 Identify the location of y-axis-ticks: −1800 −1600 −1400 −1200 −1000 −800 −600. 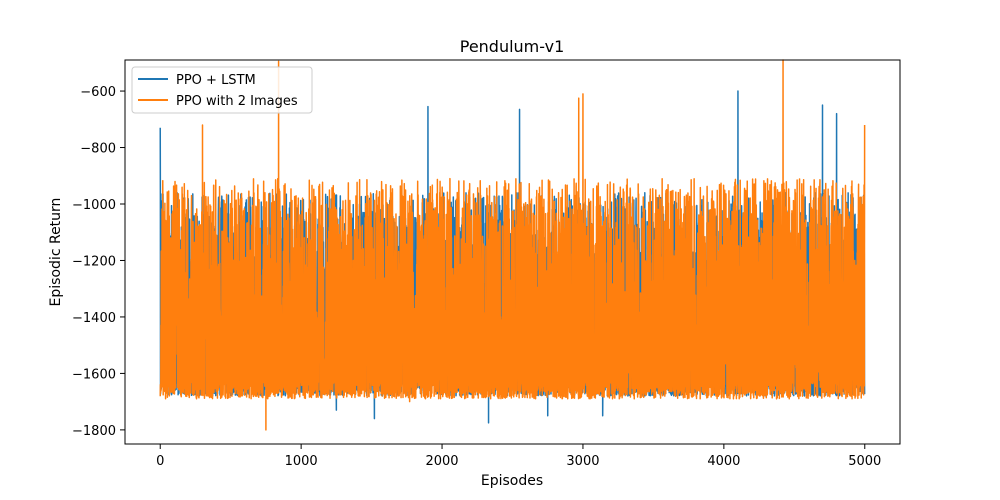
(98, 262).